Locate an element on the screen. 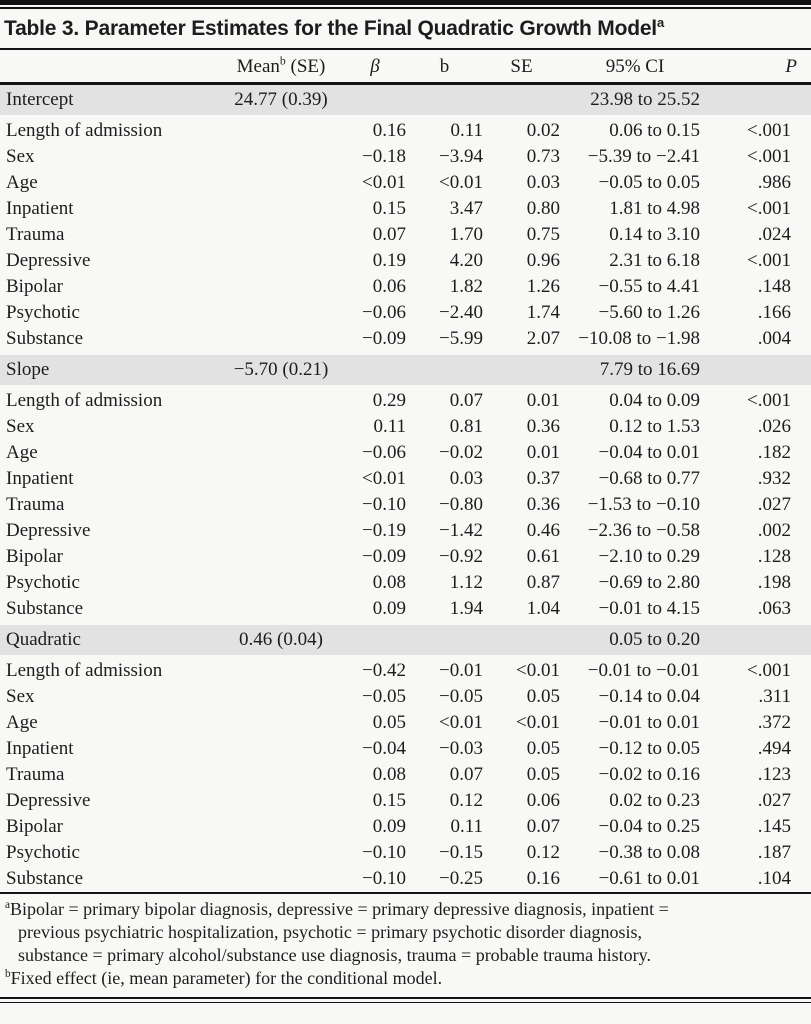 This screenshot has width=811, height=1024. b-cell: 0.07 is located at coordinates (466, 774).